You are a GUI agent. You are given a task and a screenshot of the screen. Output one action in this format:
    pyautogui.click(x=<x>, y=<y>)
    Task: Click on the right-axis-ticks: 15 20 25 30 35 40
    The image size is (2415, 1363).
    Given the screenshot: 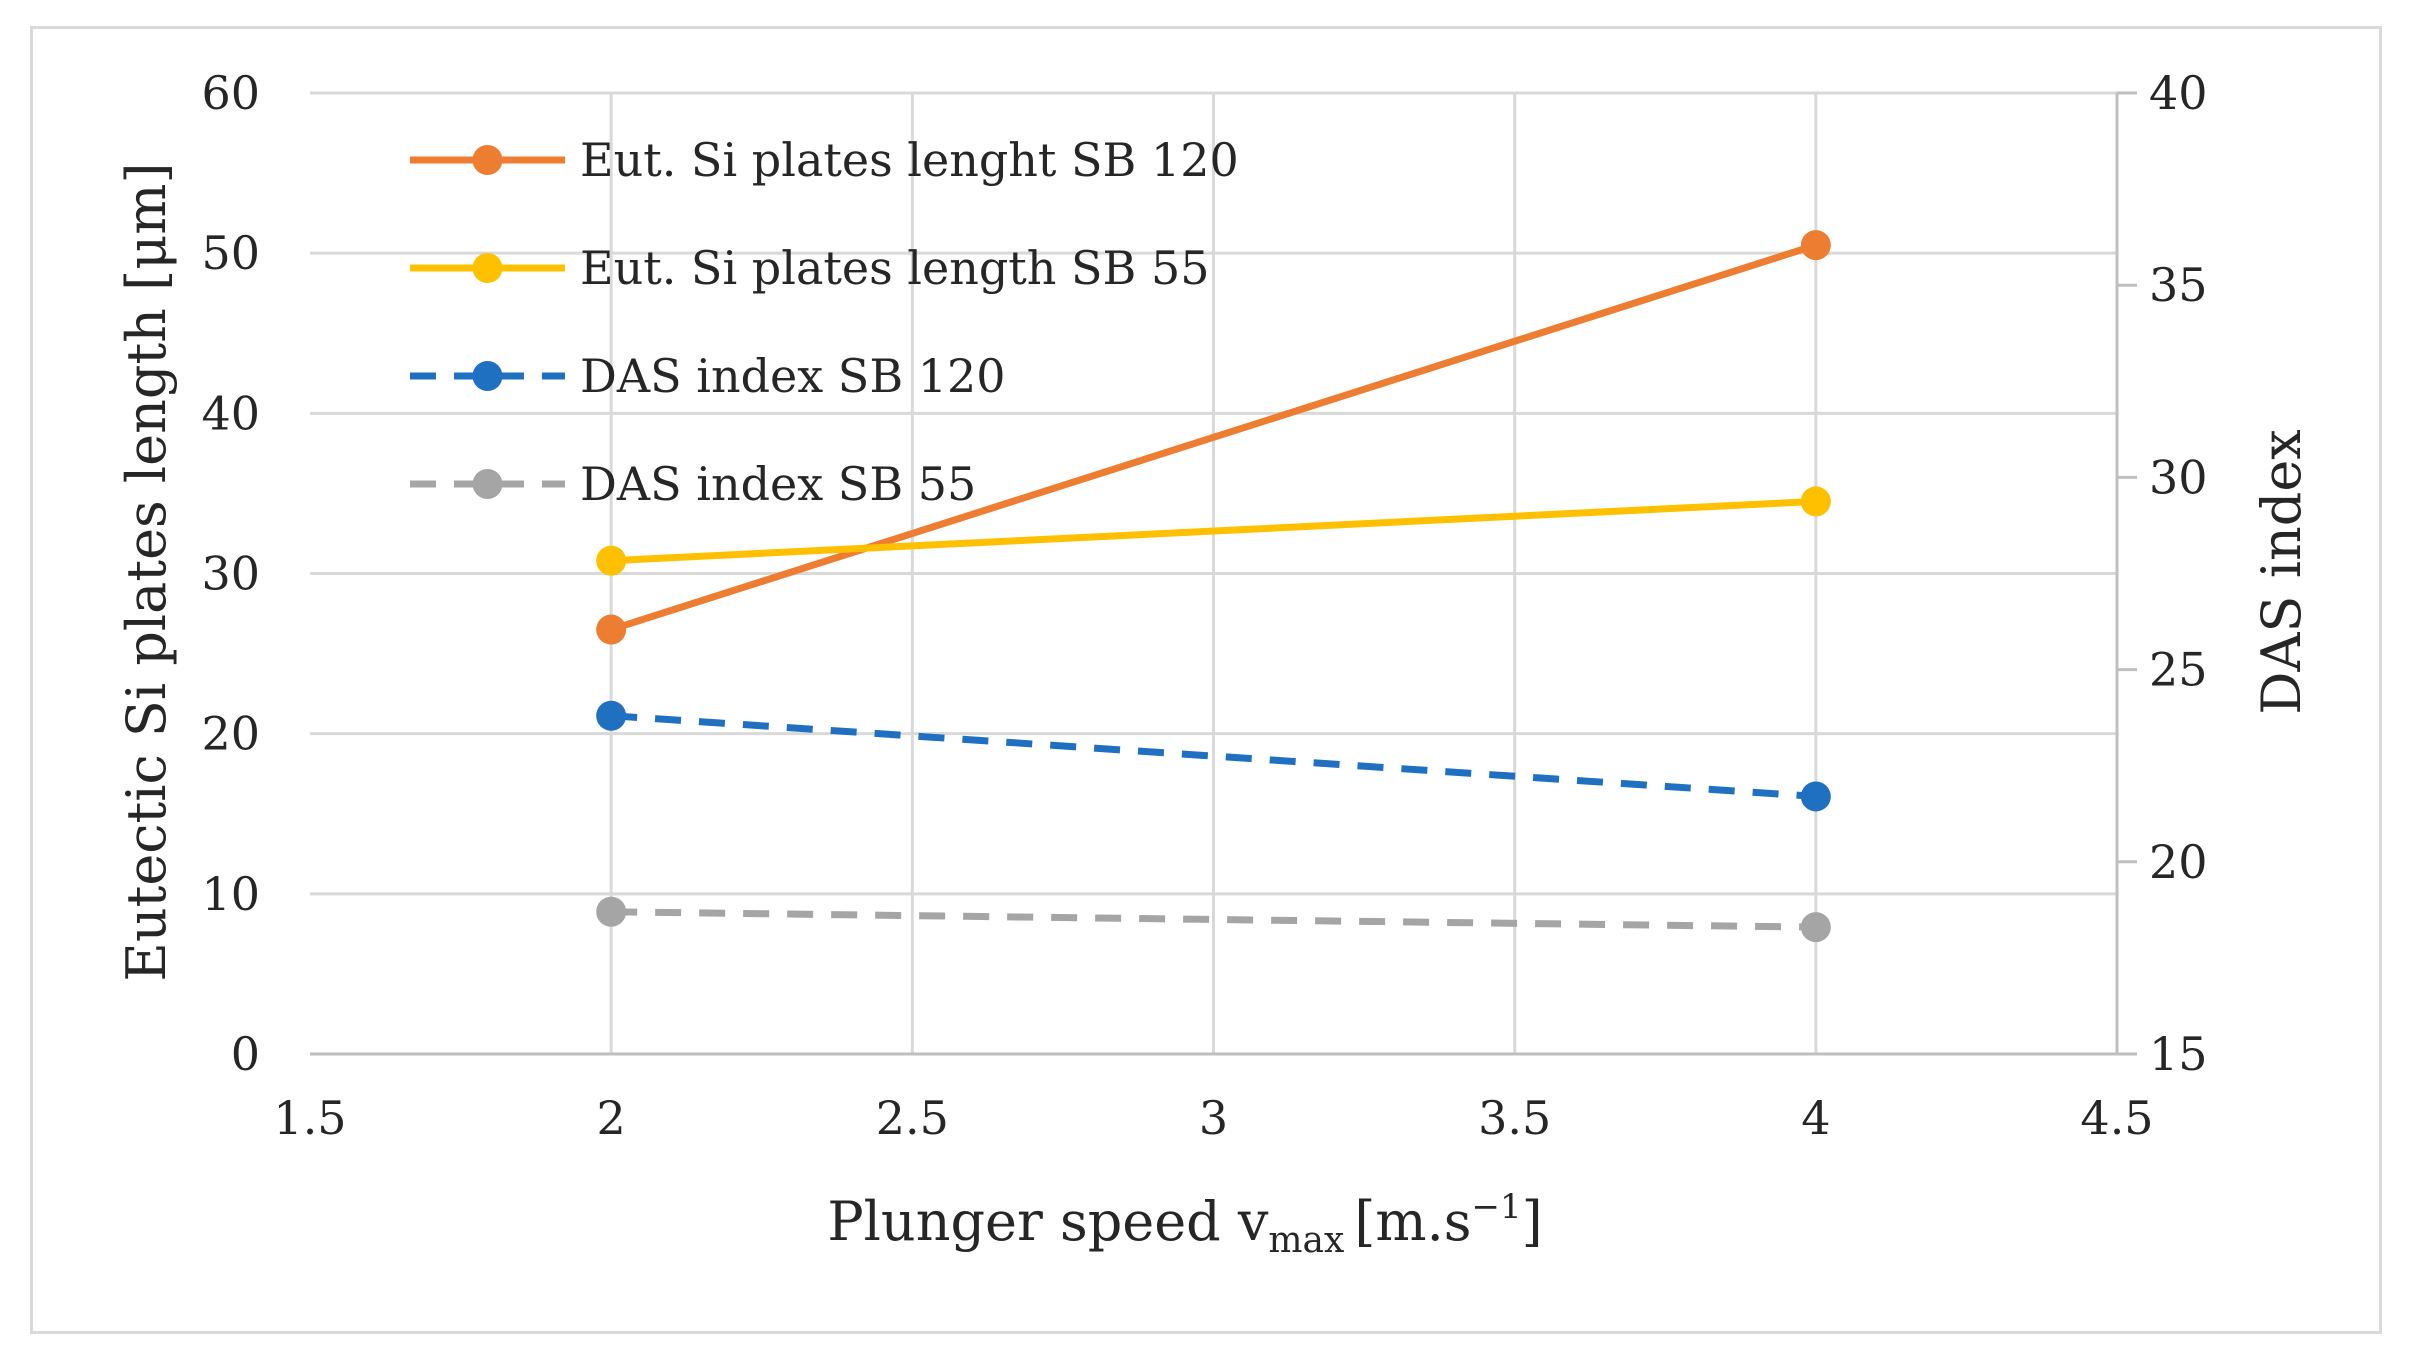 What is the action you would take?
    pyautogui.click(x=2162, y=573)
    